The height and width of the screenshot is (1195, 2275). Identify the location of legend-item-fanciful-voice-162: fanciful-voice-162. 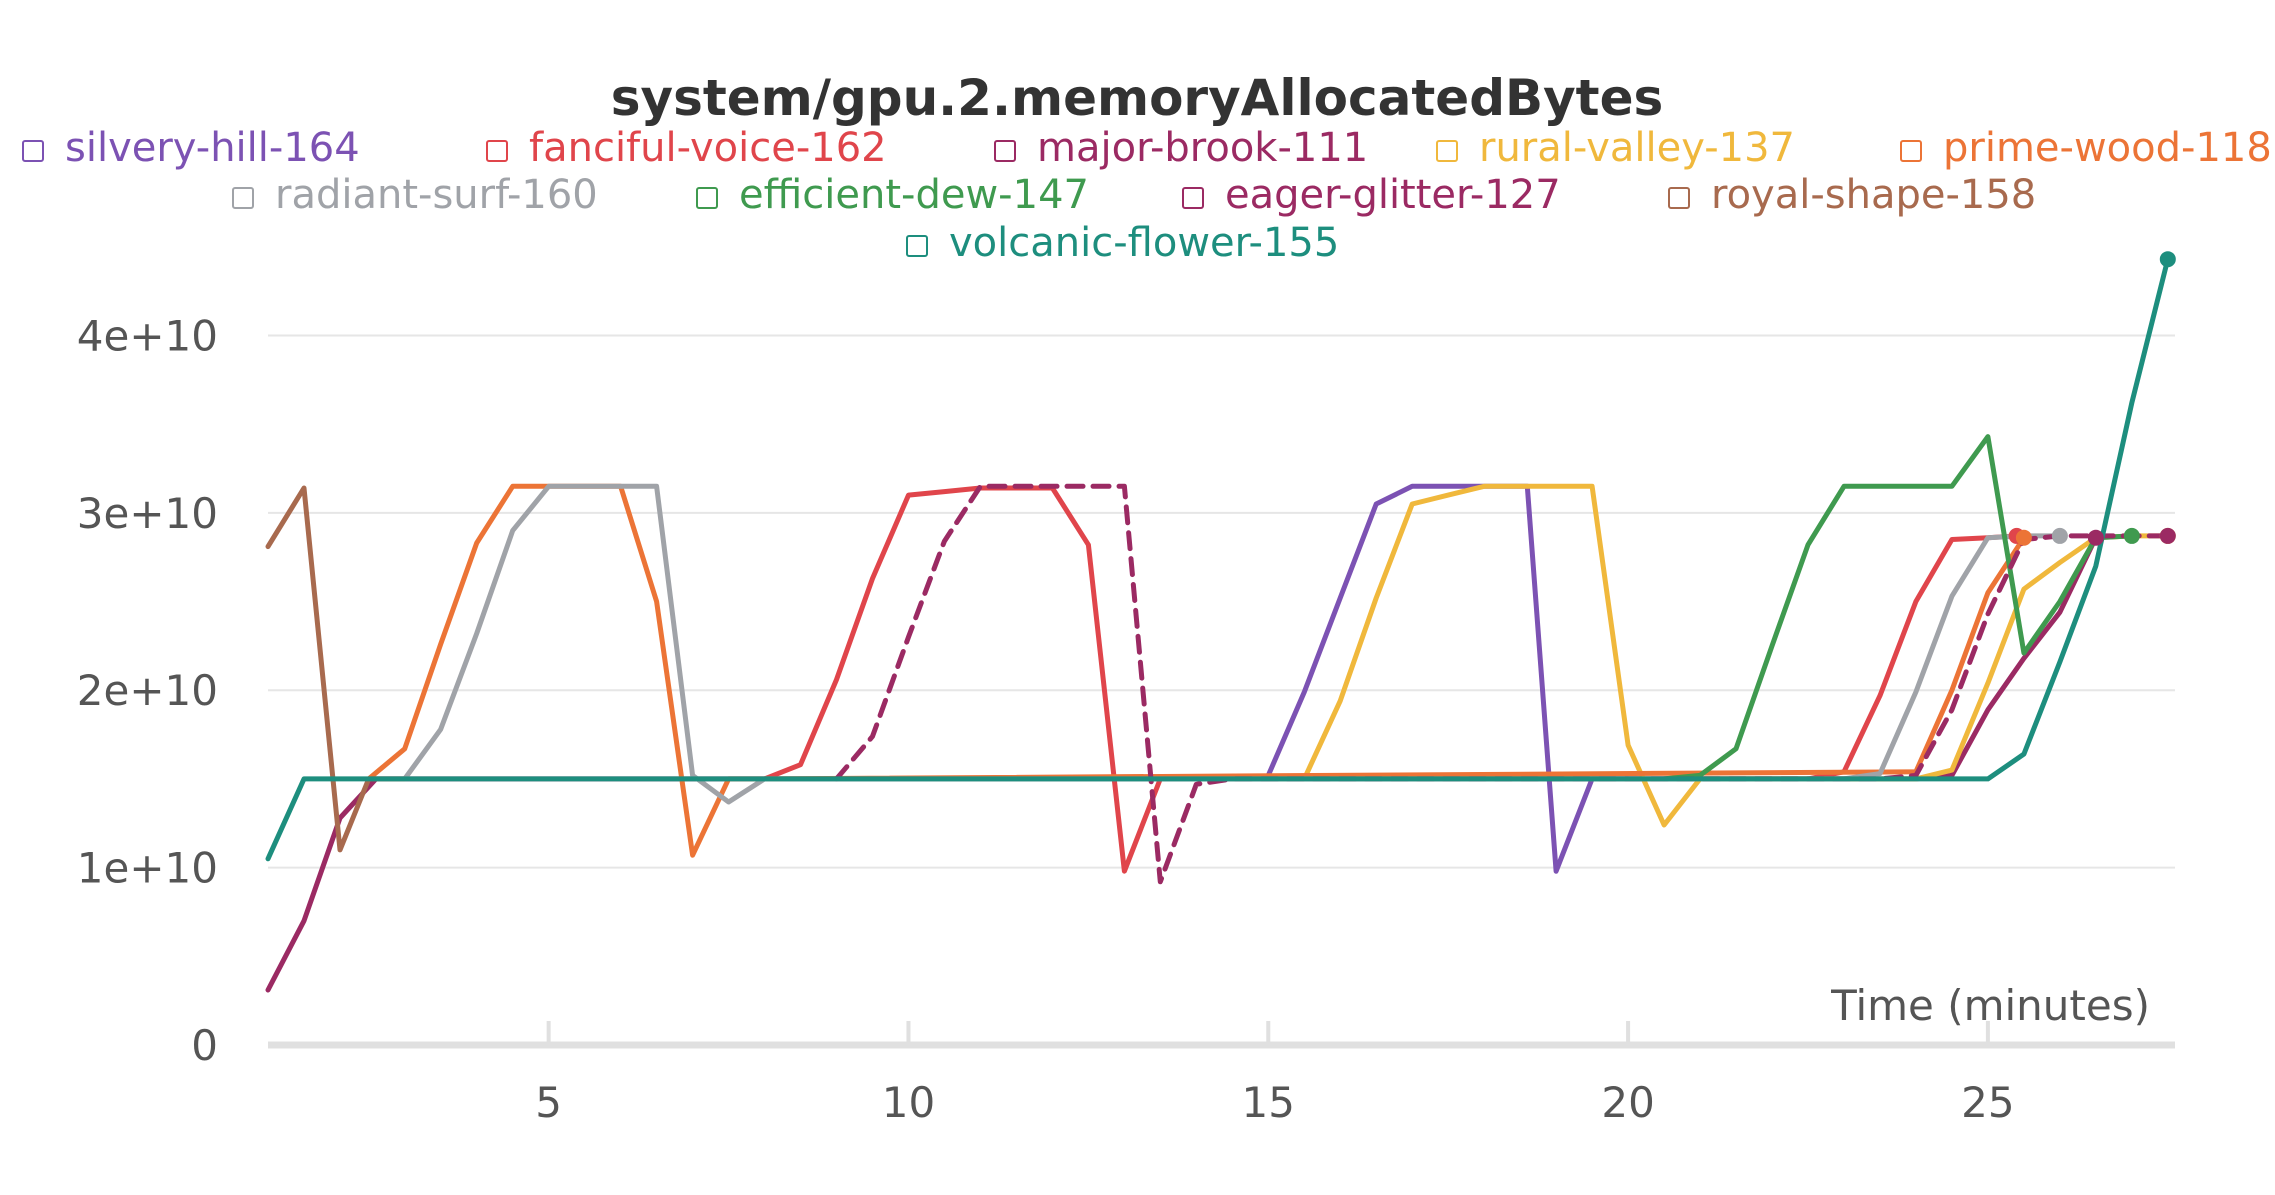
(686, 148).